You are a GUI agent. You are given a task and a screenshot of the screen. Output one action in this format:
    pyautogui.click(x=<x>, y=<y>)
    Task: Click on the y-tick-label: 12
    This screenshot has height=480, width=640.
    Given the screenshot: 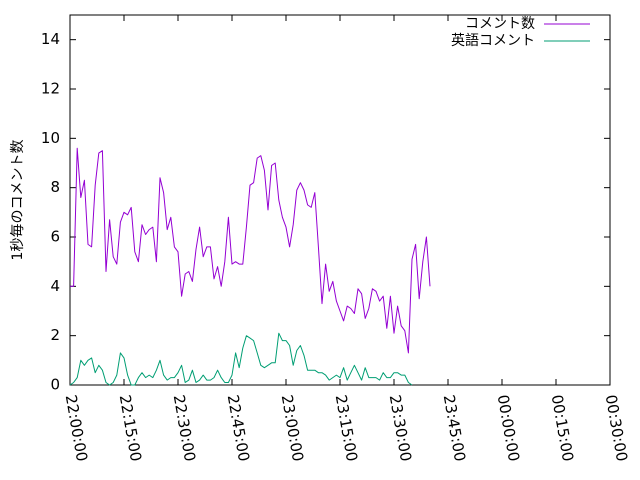 What is the action you would take?
    pyautogui.click(x=50, y=89)
    